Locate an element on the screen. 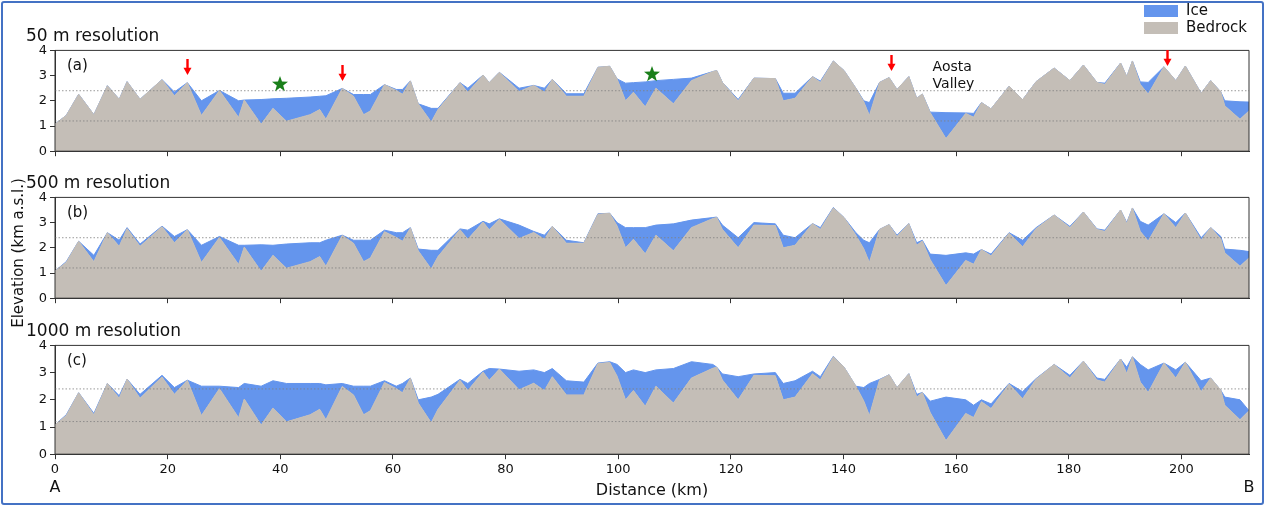 This screenshot has width=1265, height=506. annotation: Aosta Valley is located at coordinates (953, 75).